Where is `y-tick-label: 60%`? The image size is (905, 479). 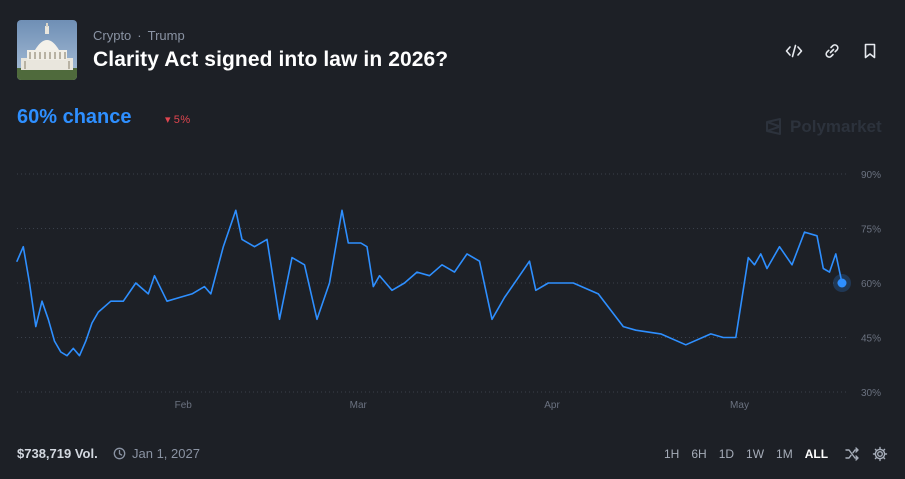
y-tick-label: 60% is located at coordinates (871, 284).